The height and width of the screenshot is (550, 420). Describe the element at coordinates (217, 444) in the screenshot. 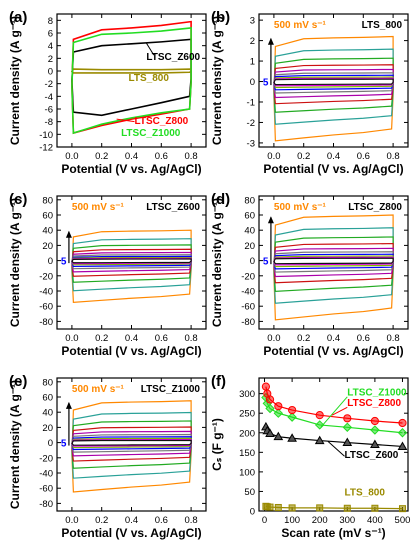

I see `y-axis-label: Cₛ (F g⁻¹)` at that location.